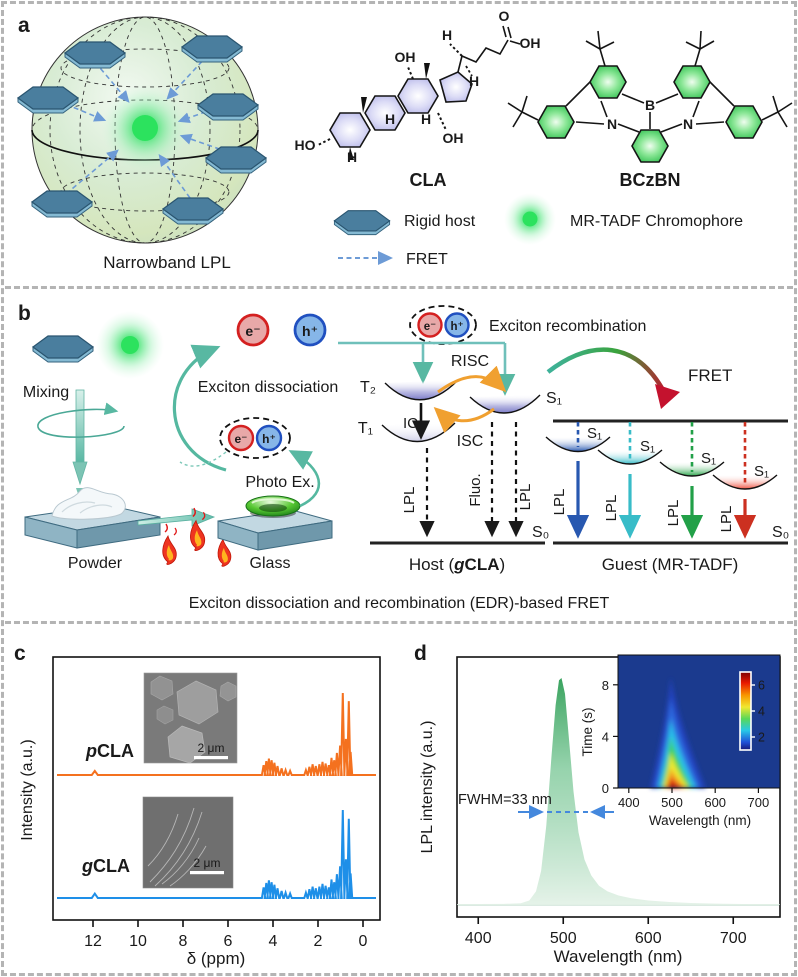  I want to click on cla-structure, so click(419, 92).